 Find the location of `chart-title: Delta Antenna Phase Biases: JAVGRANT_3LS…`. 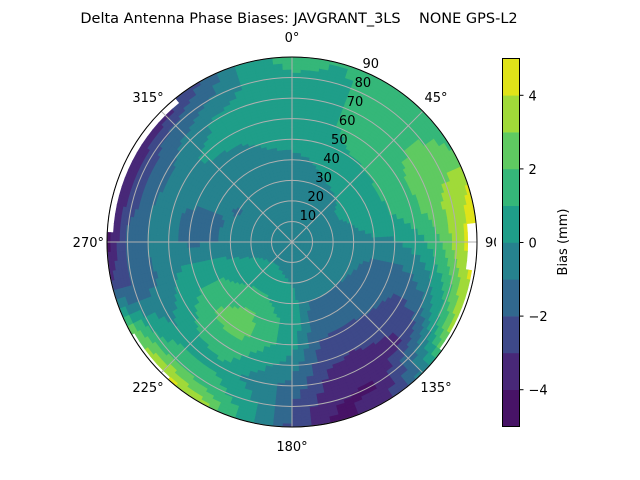

chart-title: Delta Antenna Phase Biases: JAVGRANT_3LS… is located at coordinates (298, 19).